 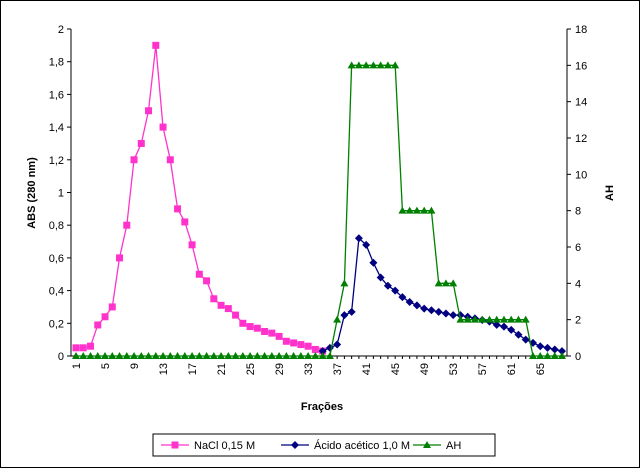 I want to click on y-right-tick-label: 6, so click(x=578, y=248).